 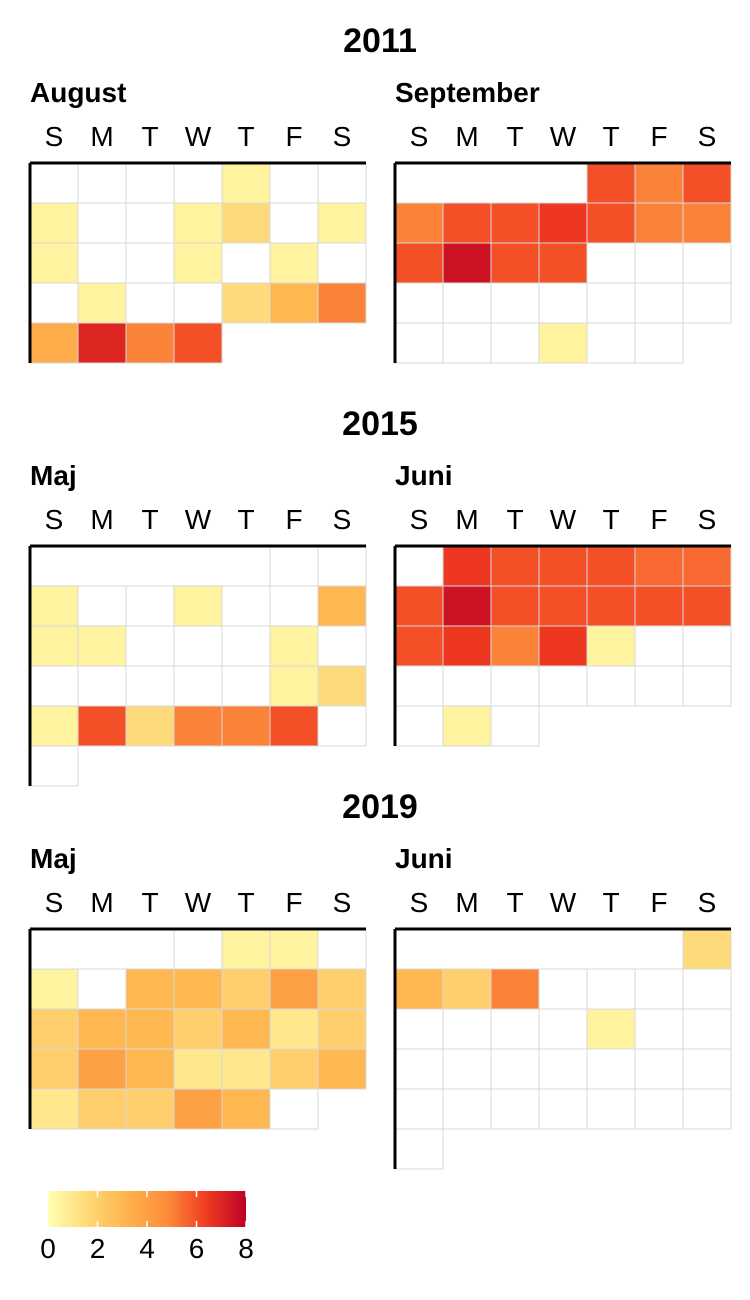 What do you see at coordinates (419, 902) in the screenshot?
I see `weekday-label: S` at bounding box center [419, 902].